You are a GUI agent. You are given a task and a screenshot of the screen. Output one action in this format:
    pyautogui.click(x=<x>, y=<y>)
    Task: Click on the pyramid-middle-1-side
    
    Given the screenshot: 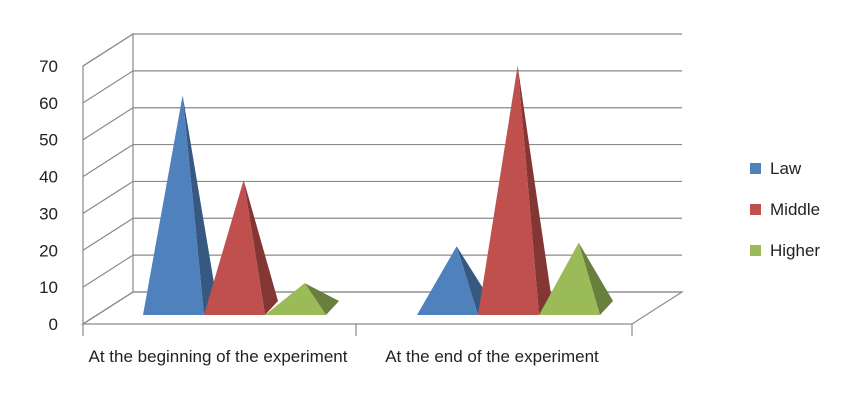 What is the action you would take?
    pyautogui.click(x=534, y=190)
    